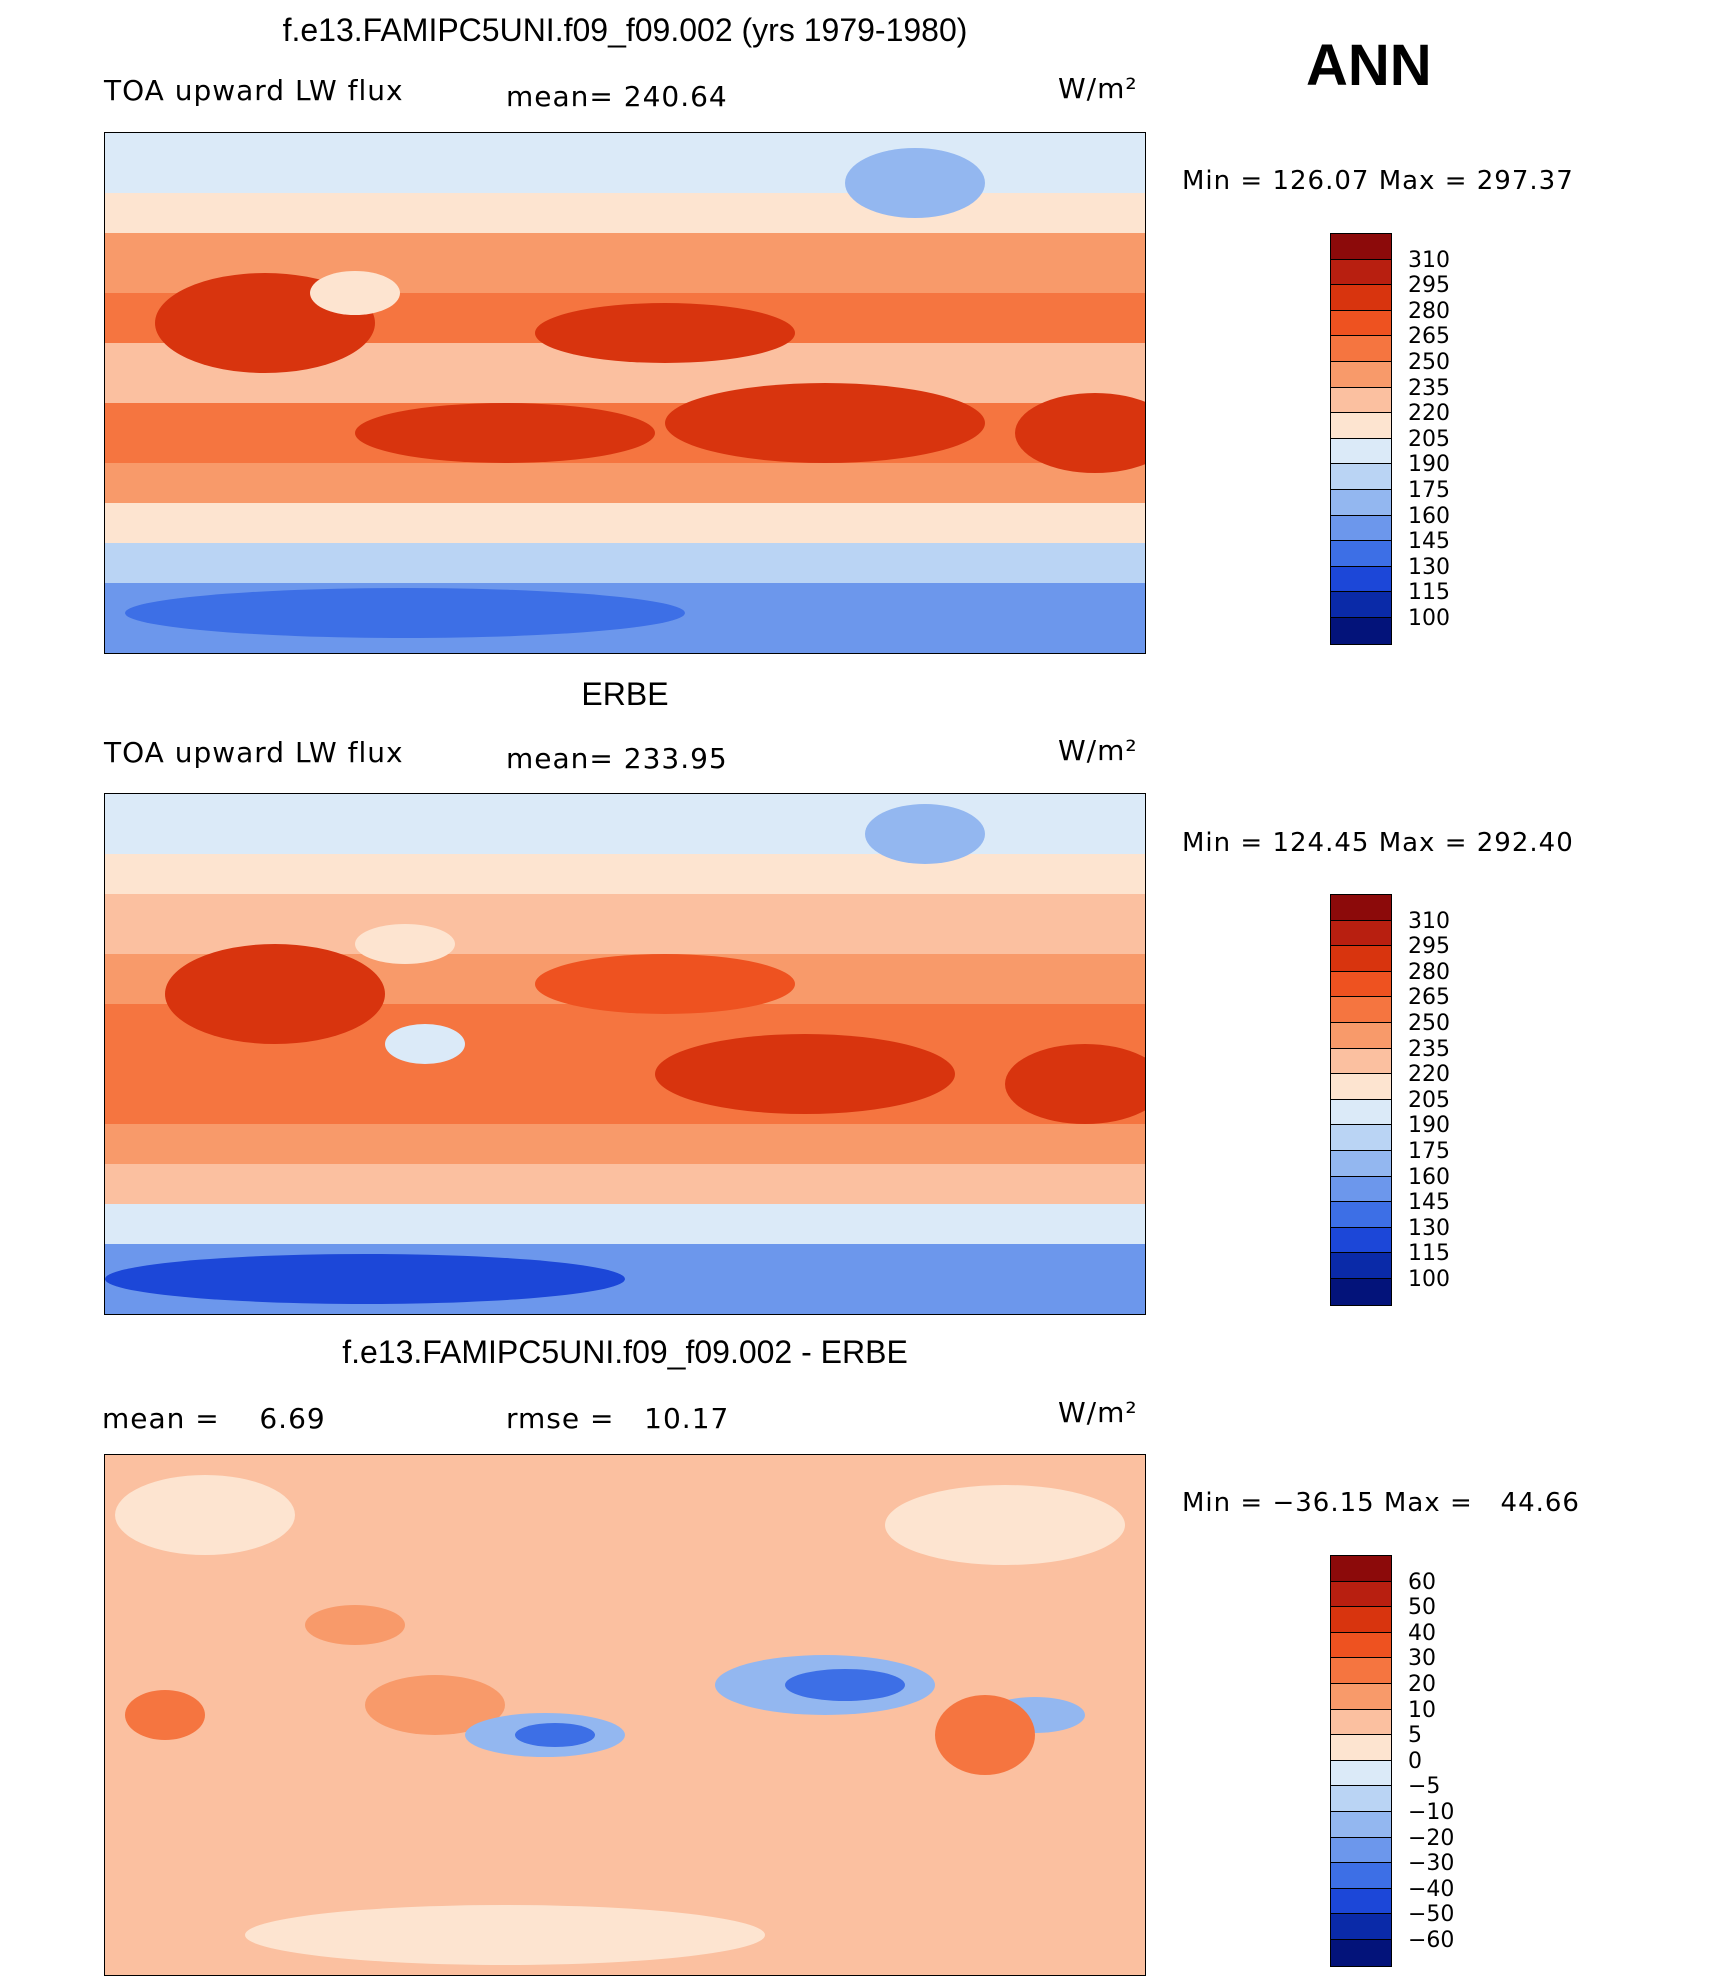  I want to click on minmax-obs: Min = 124.45 Max = 292.40, so click(1378, 843).